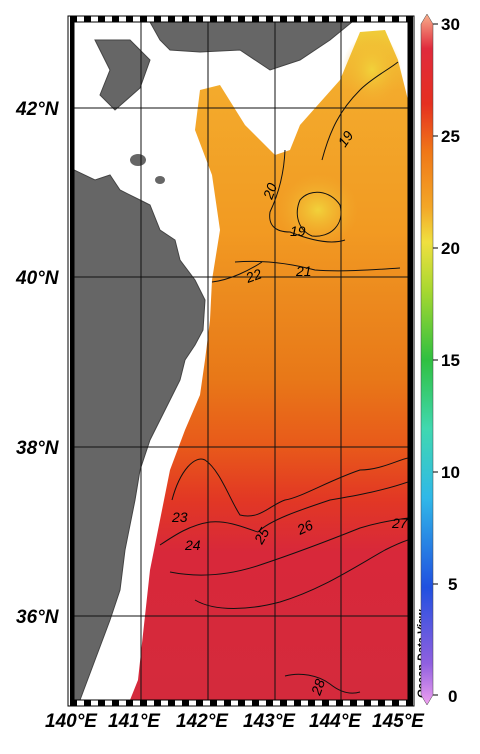 The width and height of the screenshot is (480, 754). What do you see at coordinates (435, 359) in the screenshot?
I see `colorbar-ticks` at bounding box center [435, 359].